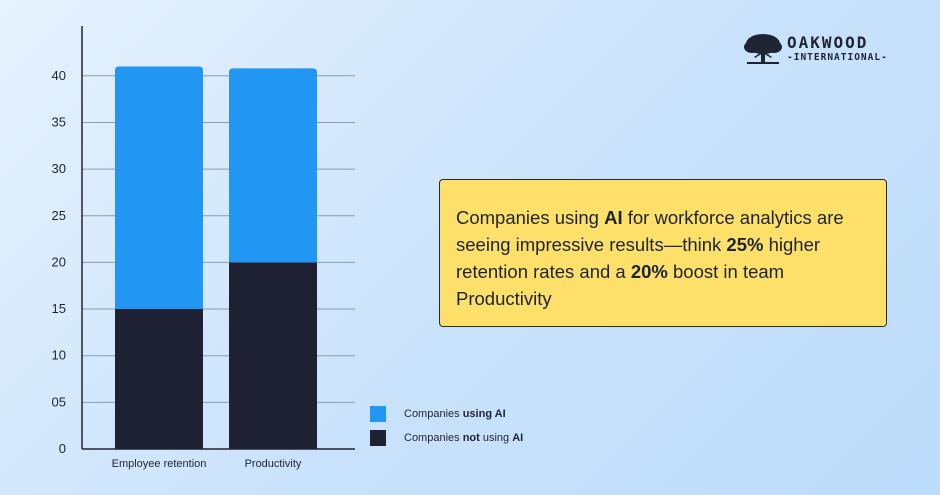  I want to click on brand-wordmark: OAKWOOD -INTERNATIONAL-, so click(837, 49).